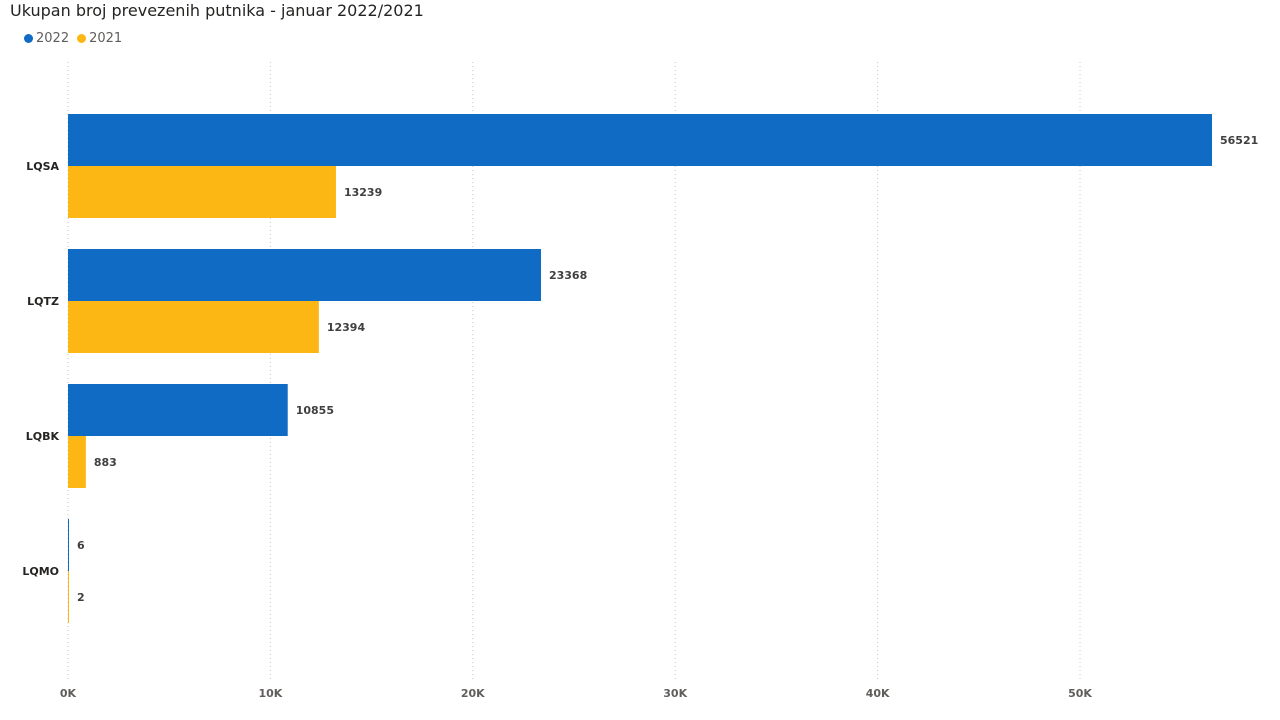  Describe the element at coordinates (81, 597) in the screenshot. I see `data-label: 2` at that location.